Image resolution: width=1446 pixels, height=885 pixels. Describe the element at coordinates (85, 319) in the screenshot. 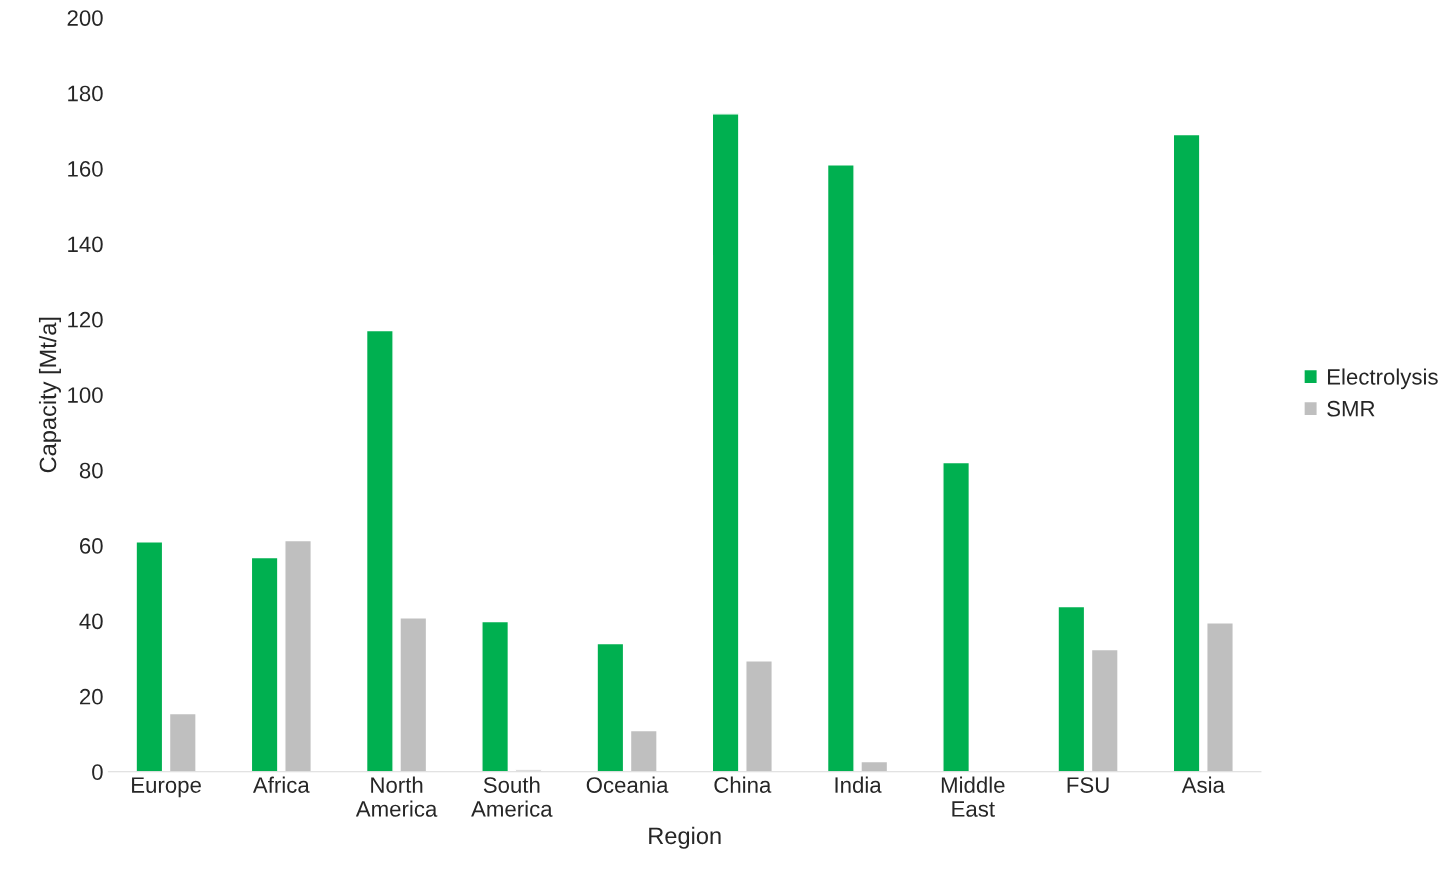

I see `y-tick-label: 120` at that location.